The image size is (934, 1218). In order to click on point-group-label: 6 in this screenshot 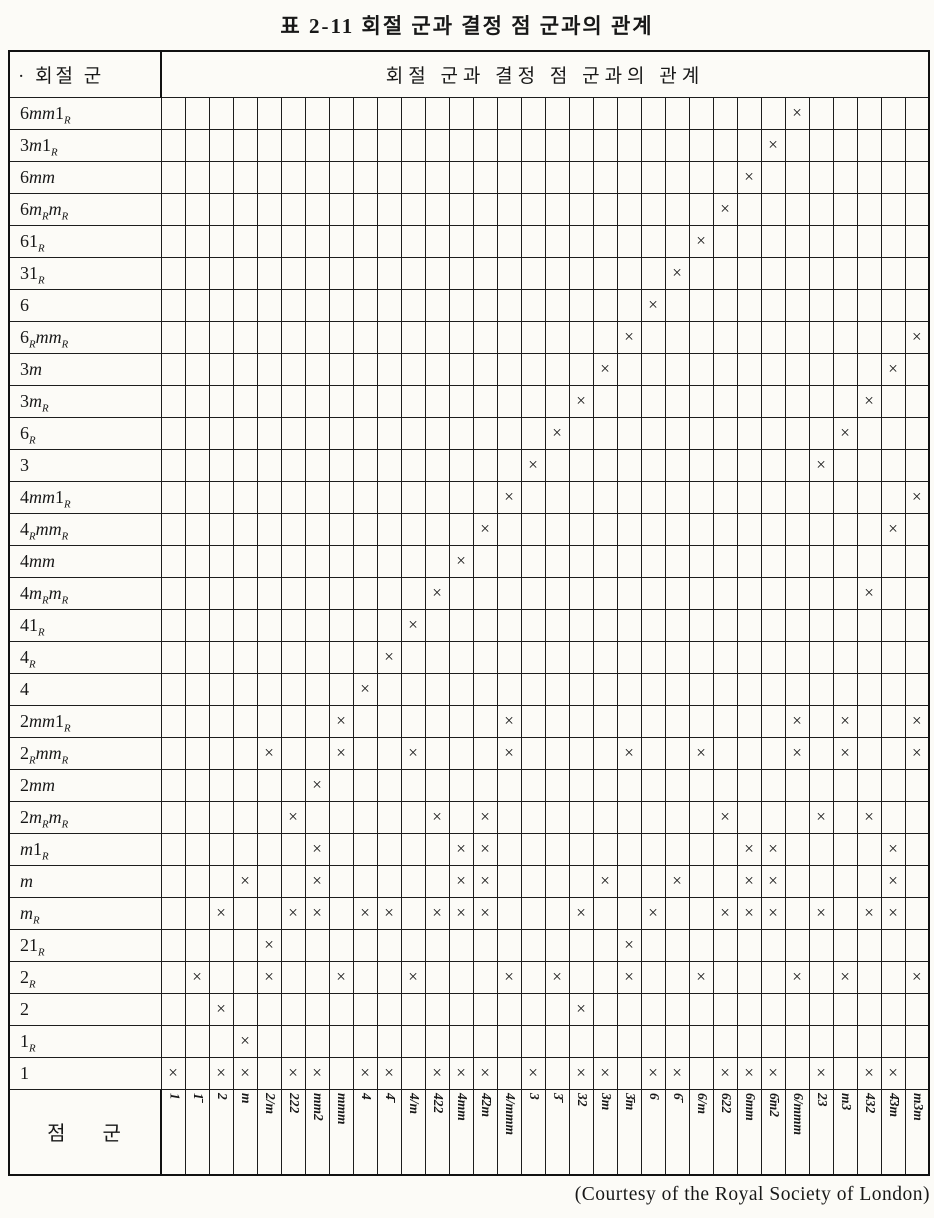, I will do `click(654, 1096)`.